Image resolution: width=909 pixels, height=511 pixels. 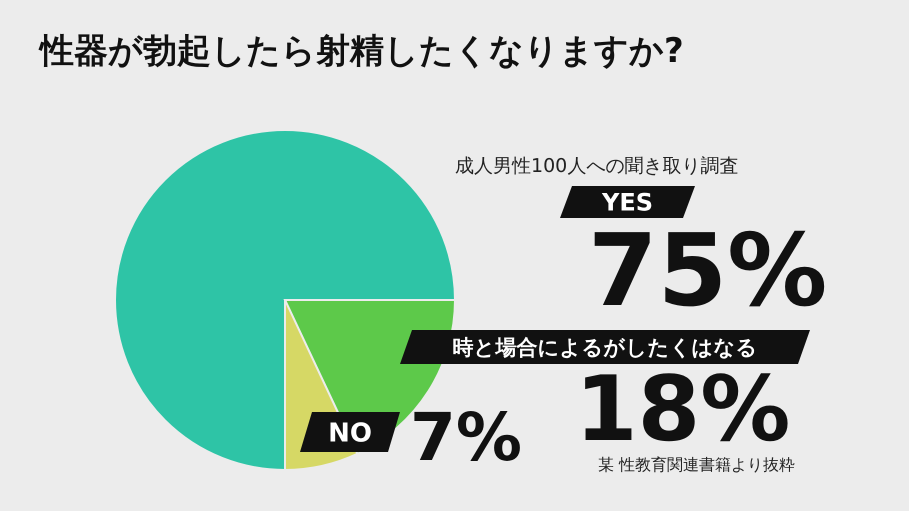 What do you see at coordinates (362, 51) in the screenshot?
I see `title: 性器が勃起したら射精したくなりますか?` at bounding box center [362, 51].